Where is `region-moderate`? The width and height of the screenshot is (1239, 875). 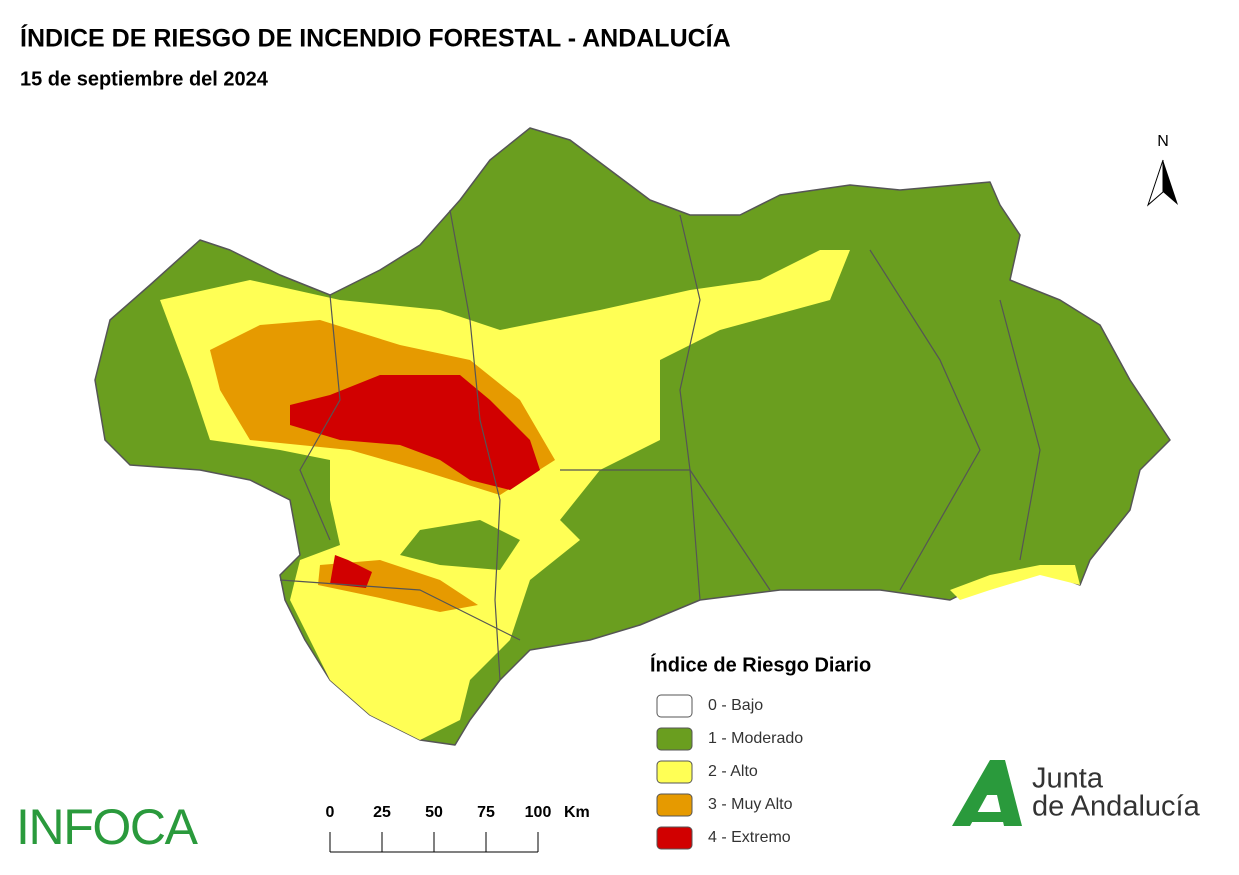
region-moderate is located at coordinates (460, 545).